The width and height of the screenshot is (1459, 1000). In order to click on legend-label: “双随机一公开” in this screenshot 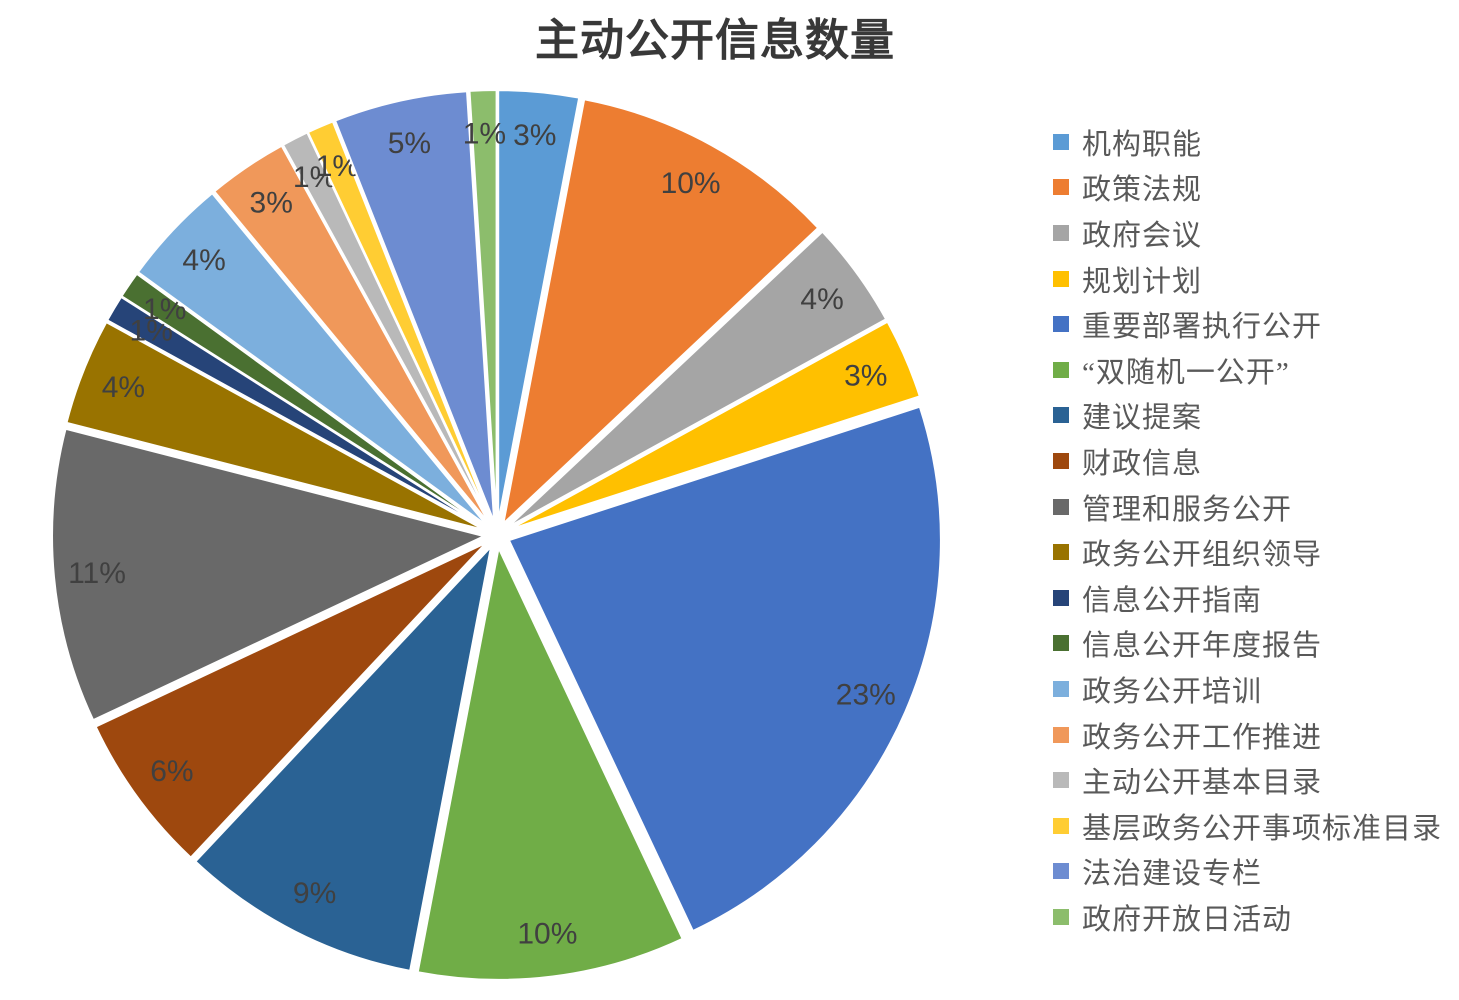, I will do `click(1186, 372)`.